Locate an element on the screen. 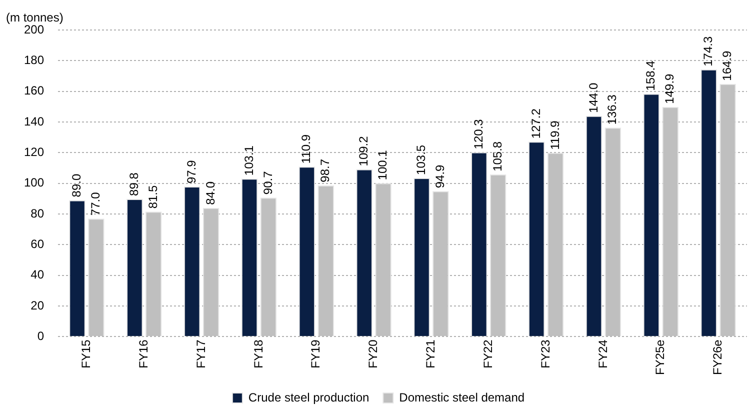 The image size is (755, 418). y-tick-label: 20 is located at coordinates (37, 305).